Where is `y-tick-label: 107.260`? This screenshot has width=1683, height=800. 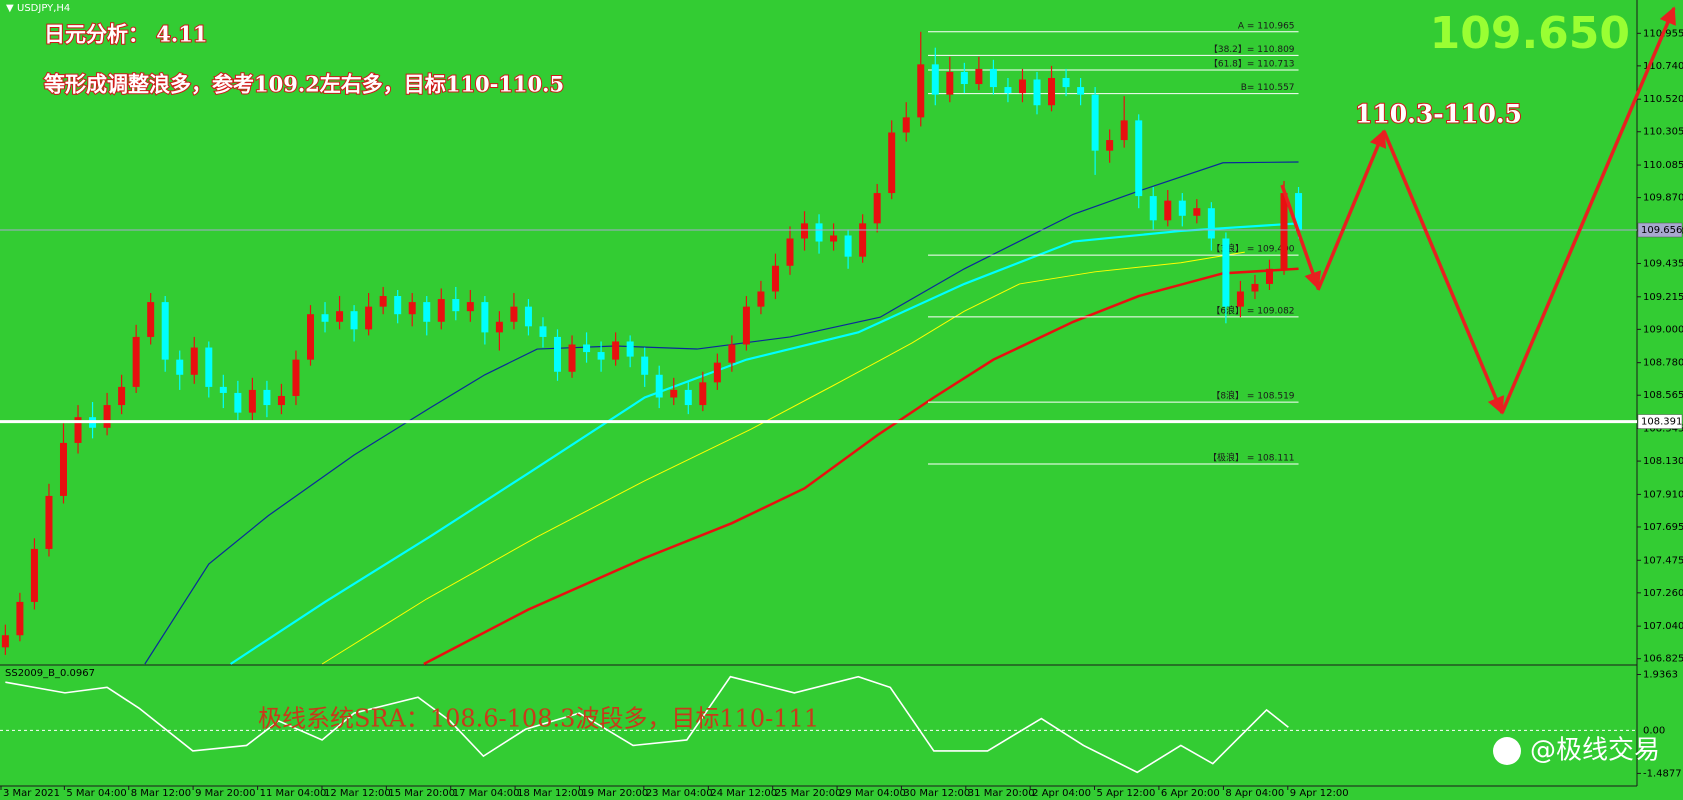
y-tick-label: 107.260 is located at coordinates (1663, 593).